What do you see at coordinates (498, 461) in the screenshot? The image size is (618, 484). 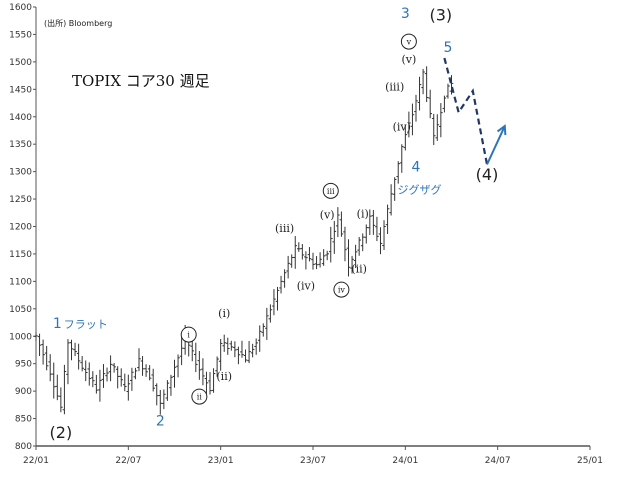 I see `x-tick-label: 24/07` at bounding box center [498, 461].